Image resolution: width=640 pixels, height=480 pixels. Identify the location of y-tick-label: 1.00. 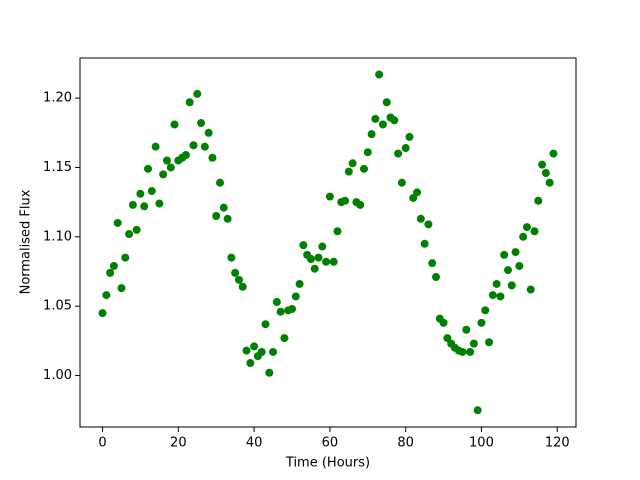
(57, 375).